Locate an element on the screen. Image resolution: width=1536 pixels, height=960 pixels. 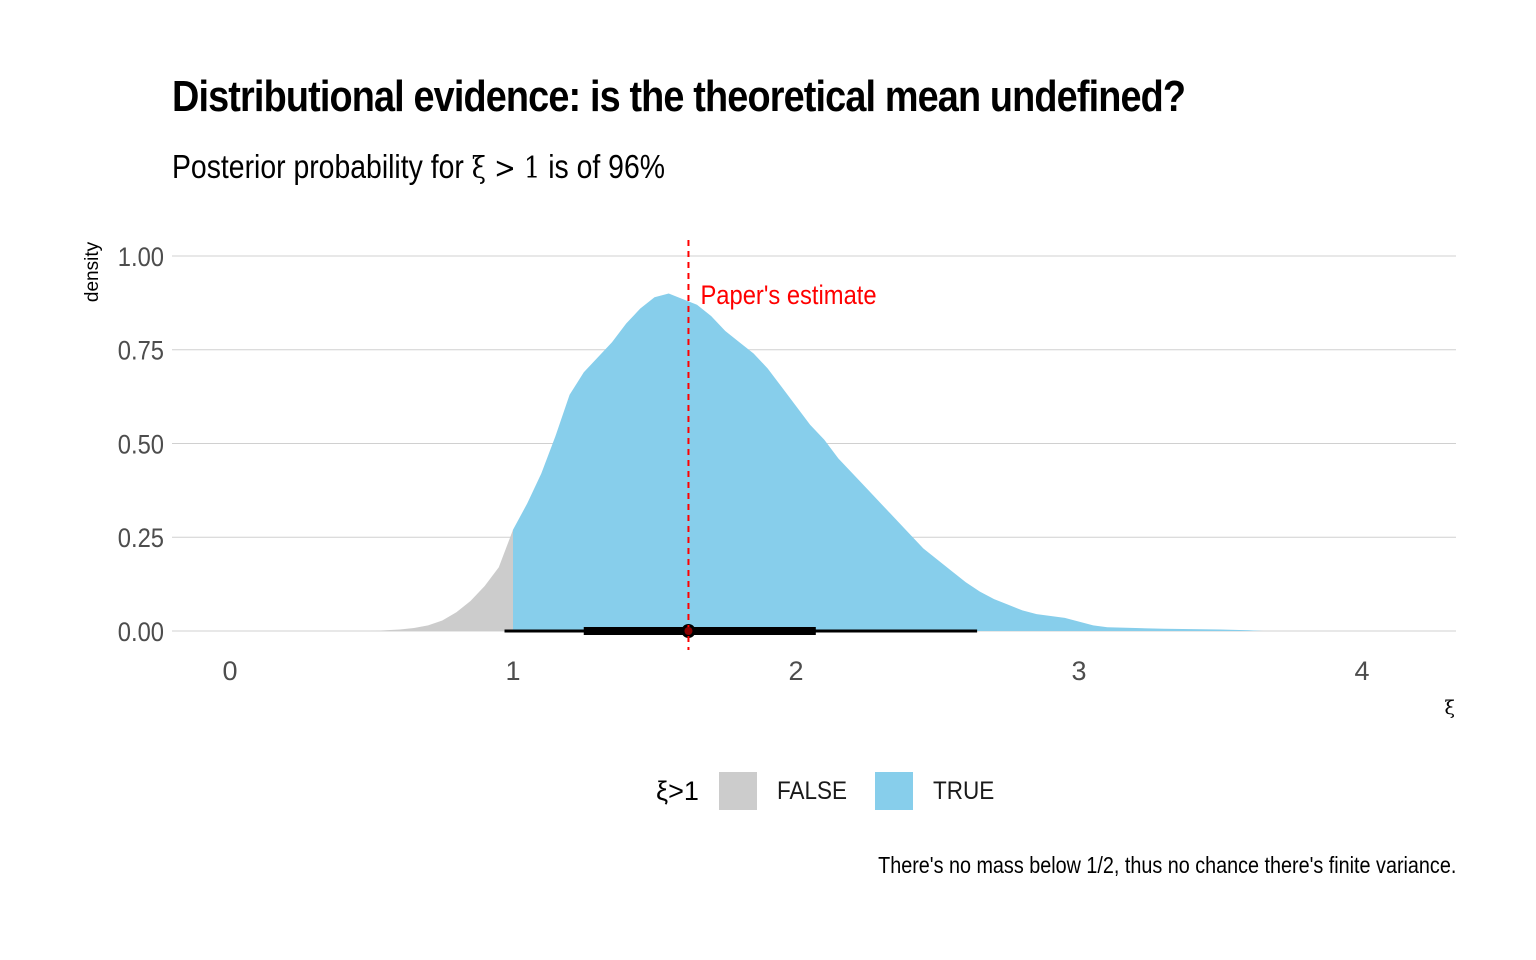
legend-key-true is located at coordinates (893, 791).